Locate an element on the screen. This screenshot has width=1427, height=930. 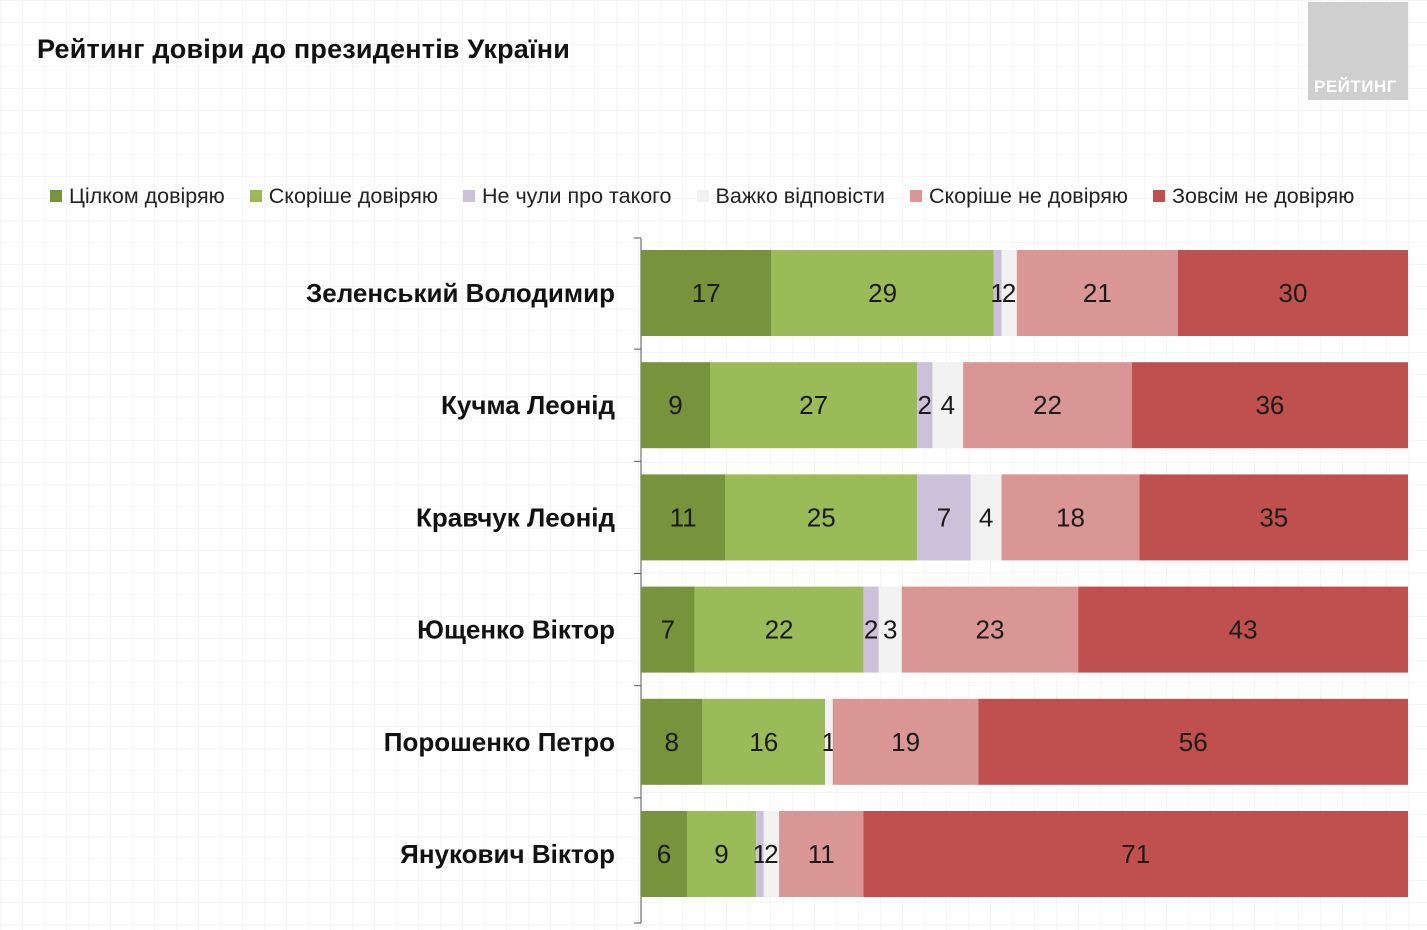
logo-text: РЕЙТИНГ is located at coordinates (1355, 86).